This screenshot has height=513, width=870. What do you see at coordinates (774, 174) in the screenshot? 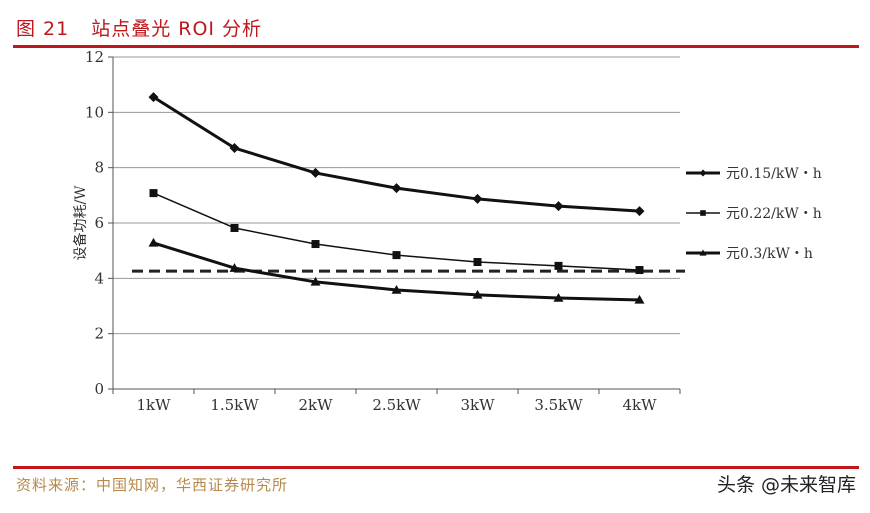
I see `legend-label: 元0.15/kW・h` at bounding box center [774, 174].